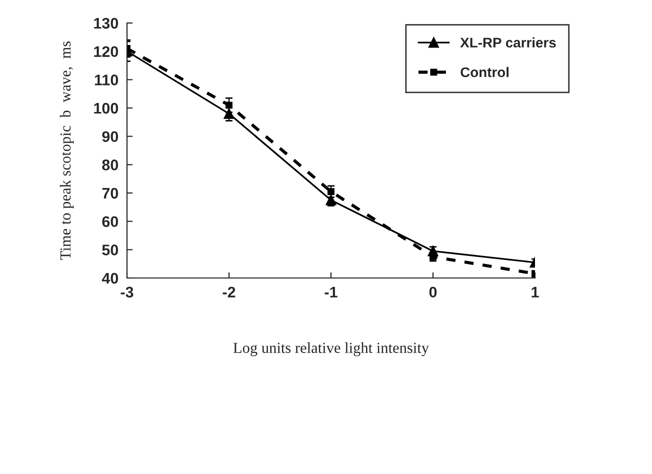 The width and height of the screenshot is (652, 474). Describe the element at coordinates (508, 42) in the screenshot. I see `legend-label: XL-RP carriers` at that location.